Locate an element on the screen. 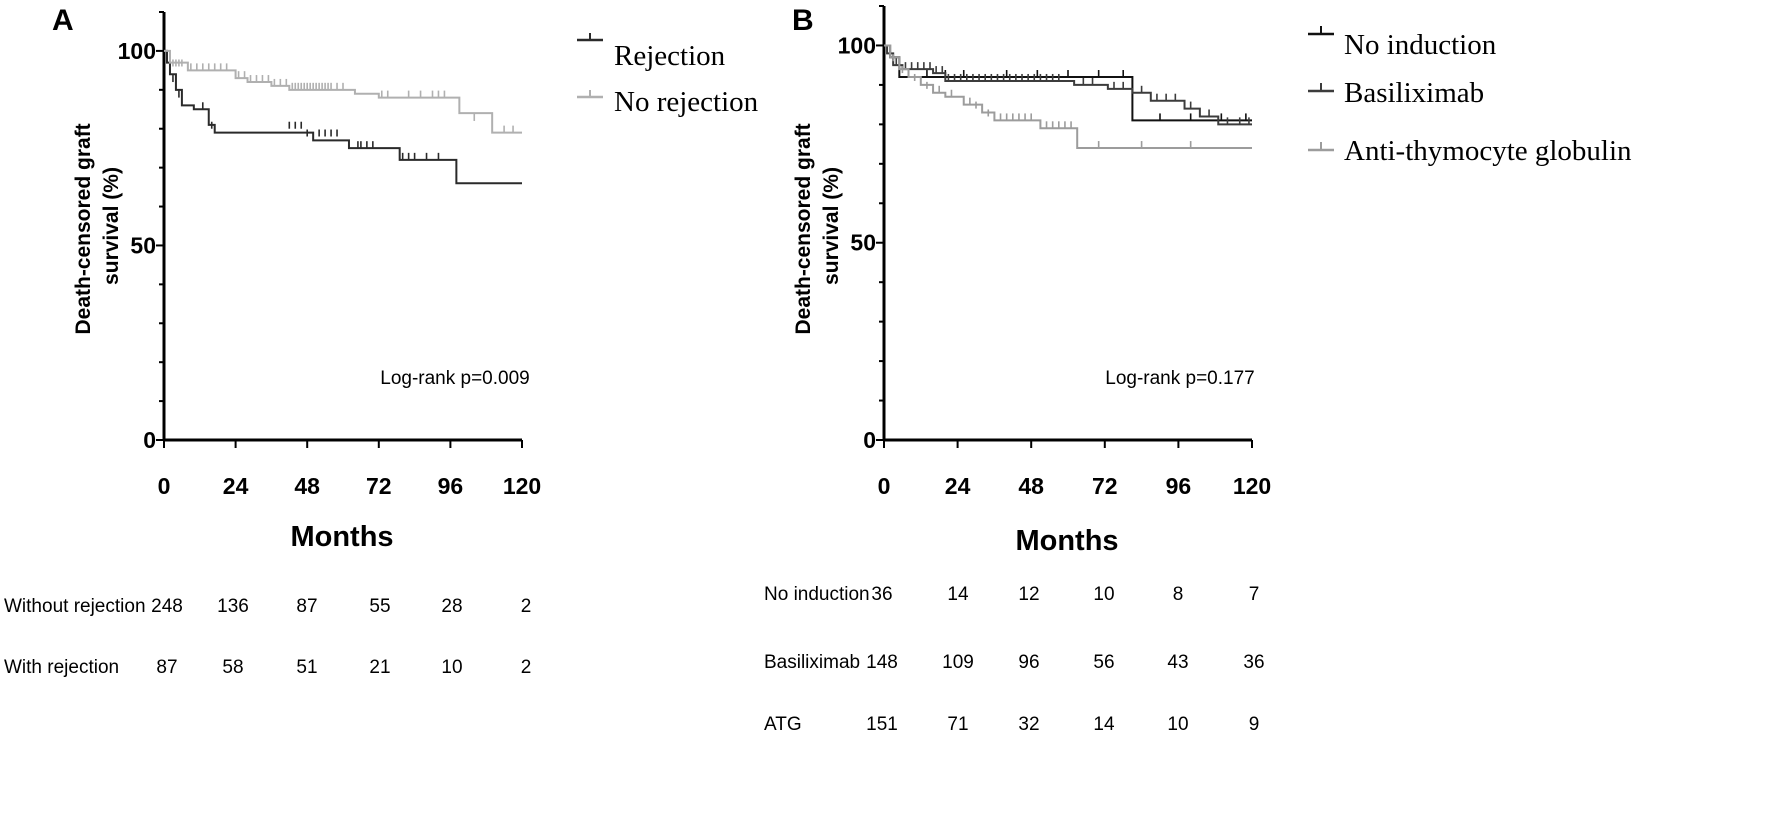 Image resolution: width=1772 pixels, height=834 pixels. legend-label-anti-thymocyte-globulin: Anti-thymocyte globulin is located at coordinates (1488, 151).